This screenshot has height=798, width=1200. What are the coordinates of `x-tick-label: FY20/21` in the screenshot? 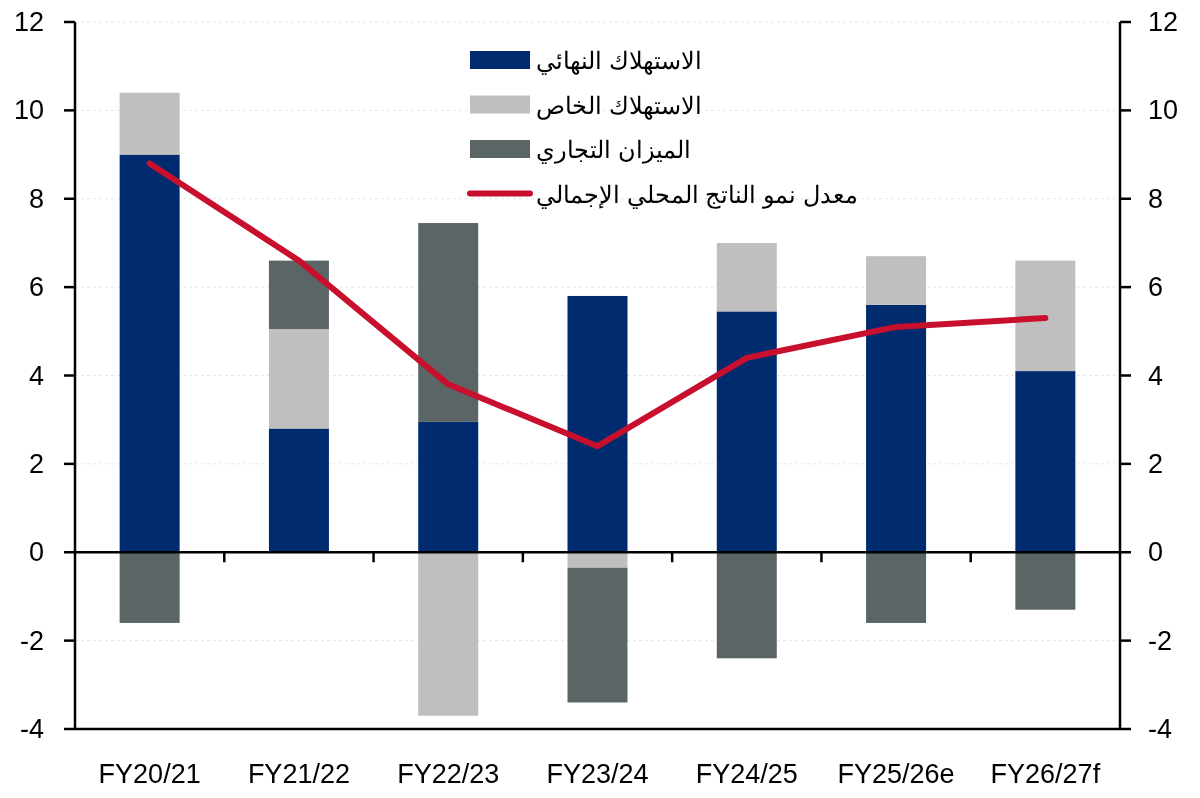 It's located at (149, 774).